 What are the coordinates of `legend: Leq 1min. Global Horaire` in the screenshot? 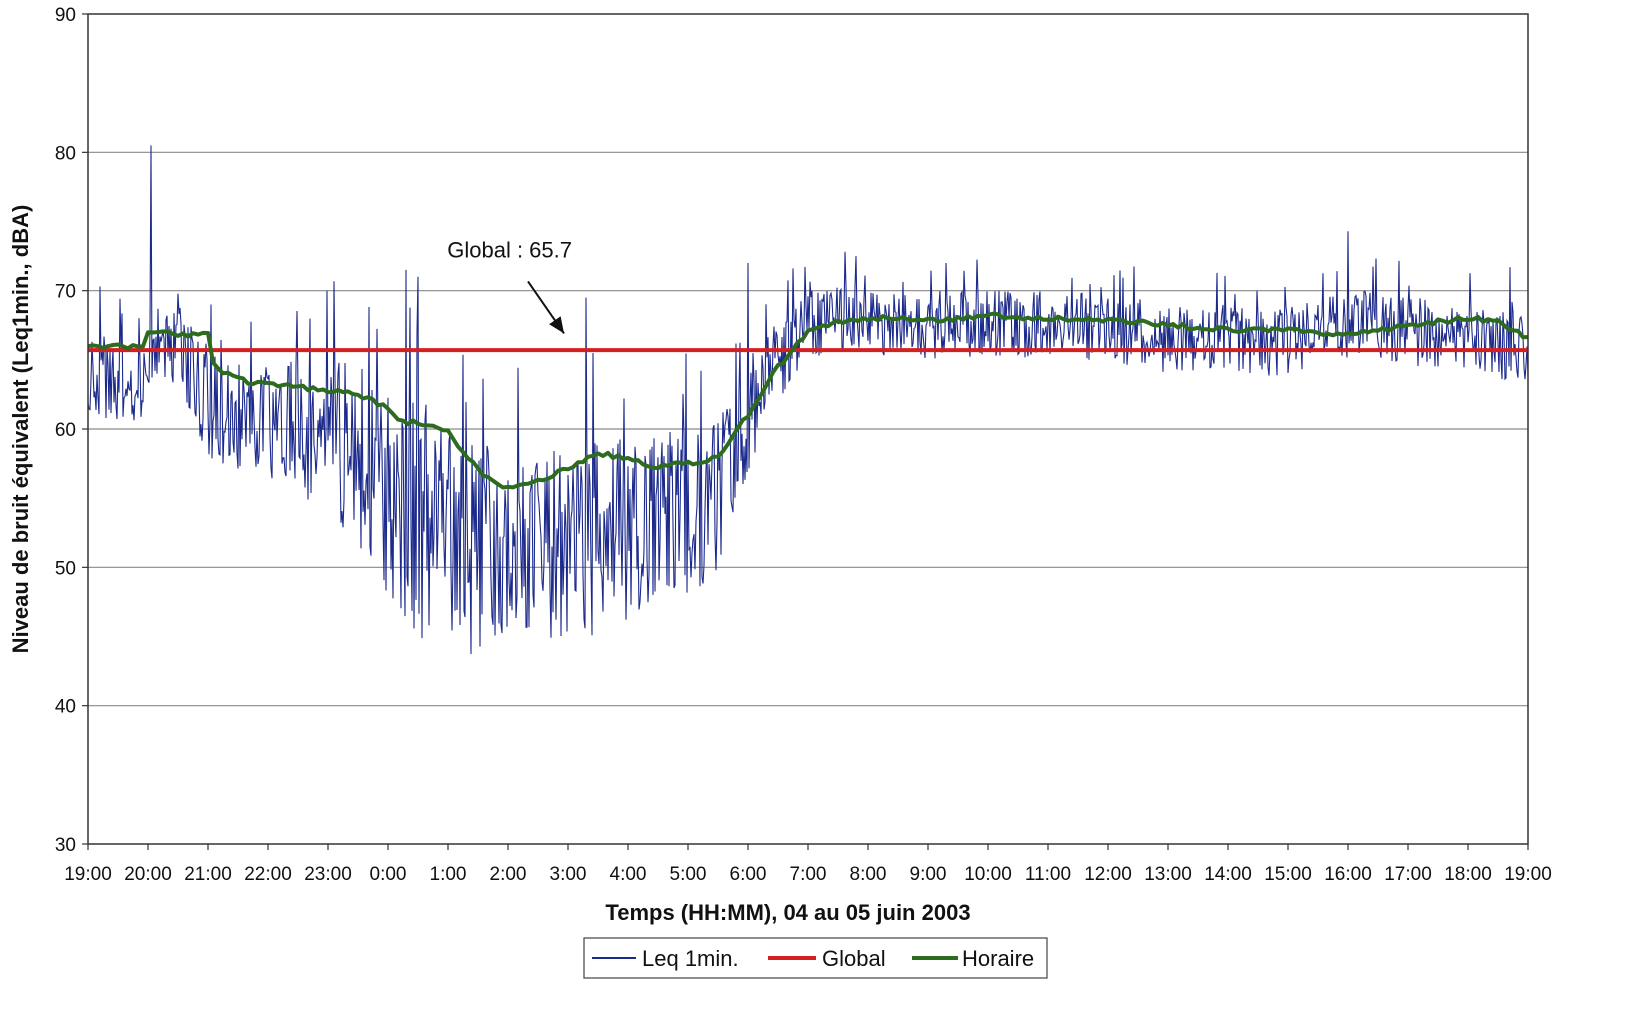 It's located at (815, 958).